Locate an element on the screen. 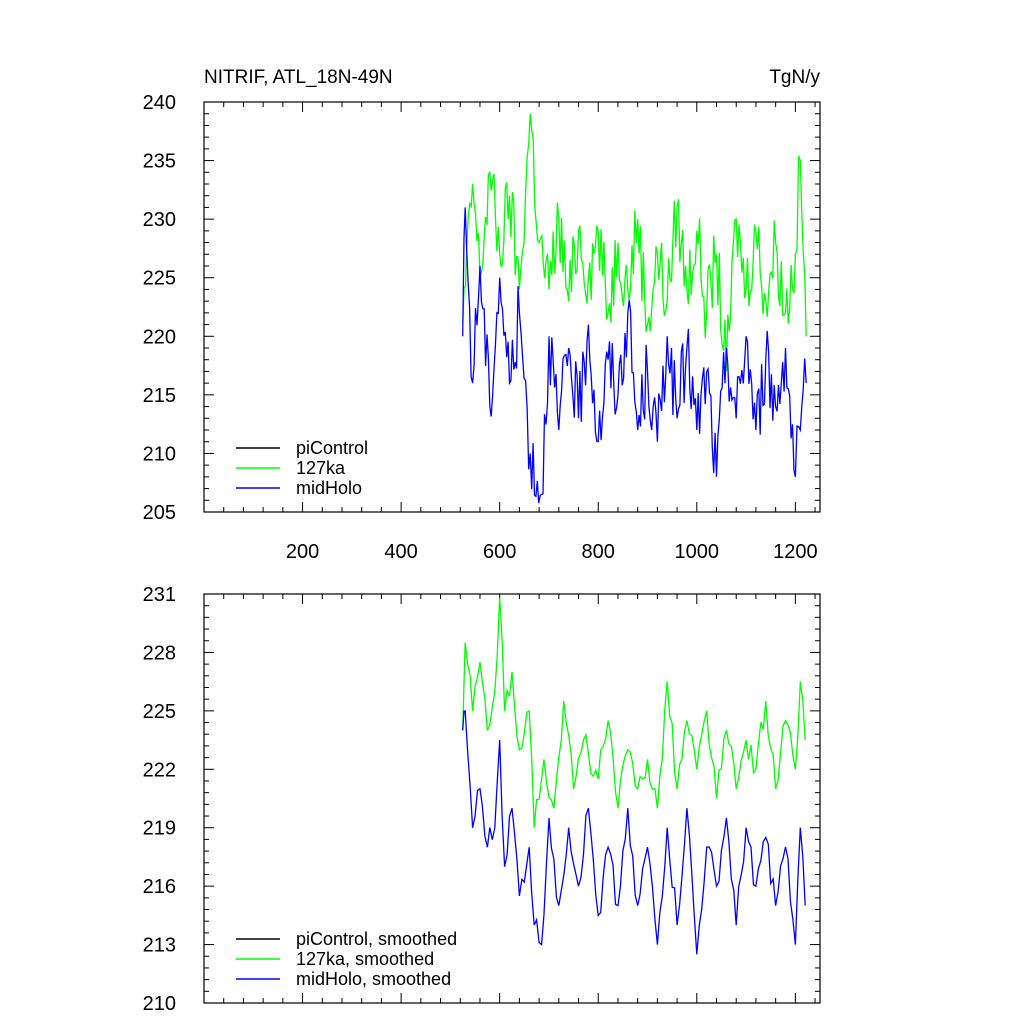 This screenshot has width=1024, height=1024. series-line-midholo-smoothed is located at coordinates (634, 832).